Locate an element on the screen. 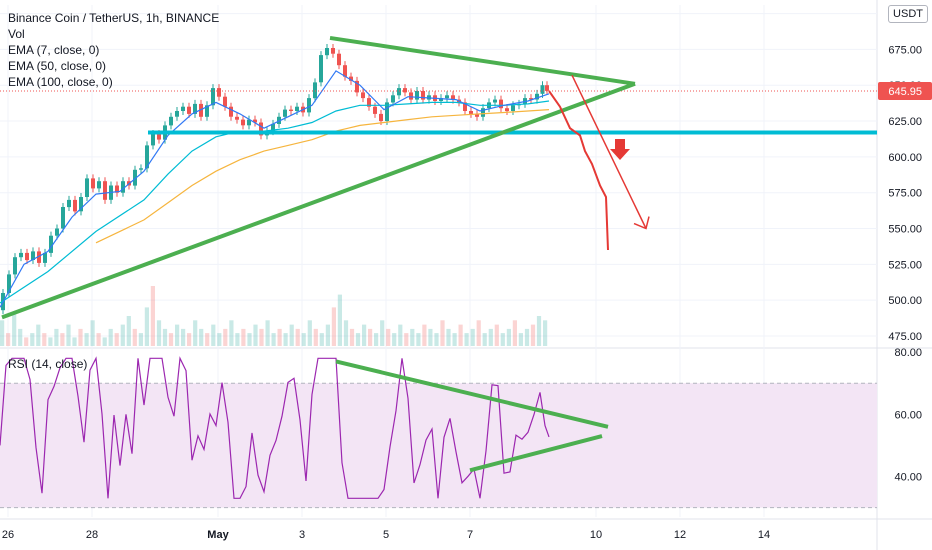  down-arrow-icon is located at coordinates (620, 149).